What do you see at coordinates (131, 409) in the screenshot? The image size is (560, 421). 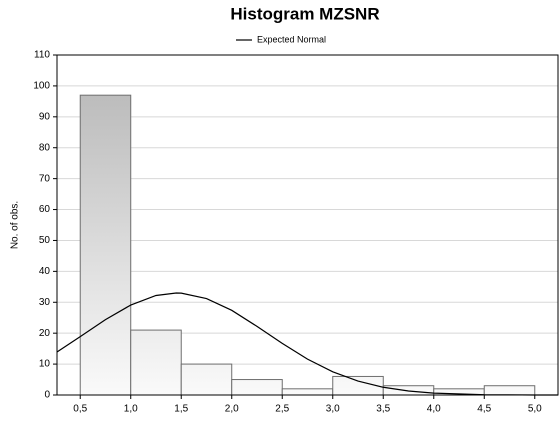 I see `x-tick-label: 1,0` at bounding box center [131, 409].